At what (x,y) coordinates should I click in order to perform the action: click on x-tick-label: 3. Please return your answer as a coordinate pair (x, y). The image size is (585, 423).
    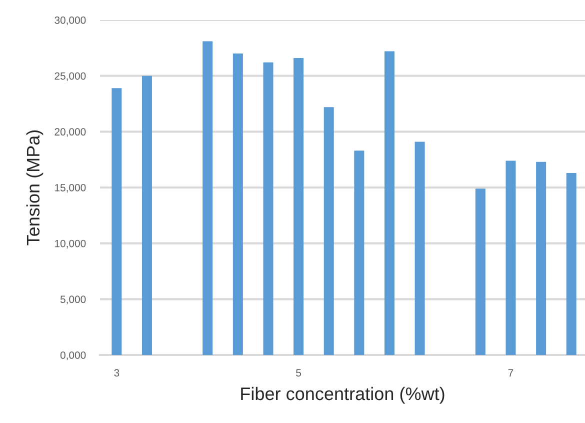
    Looking at the image, I should click on (117, 373).